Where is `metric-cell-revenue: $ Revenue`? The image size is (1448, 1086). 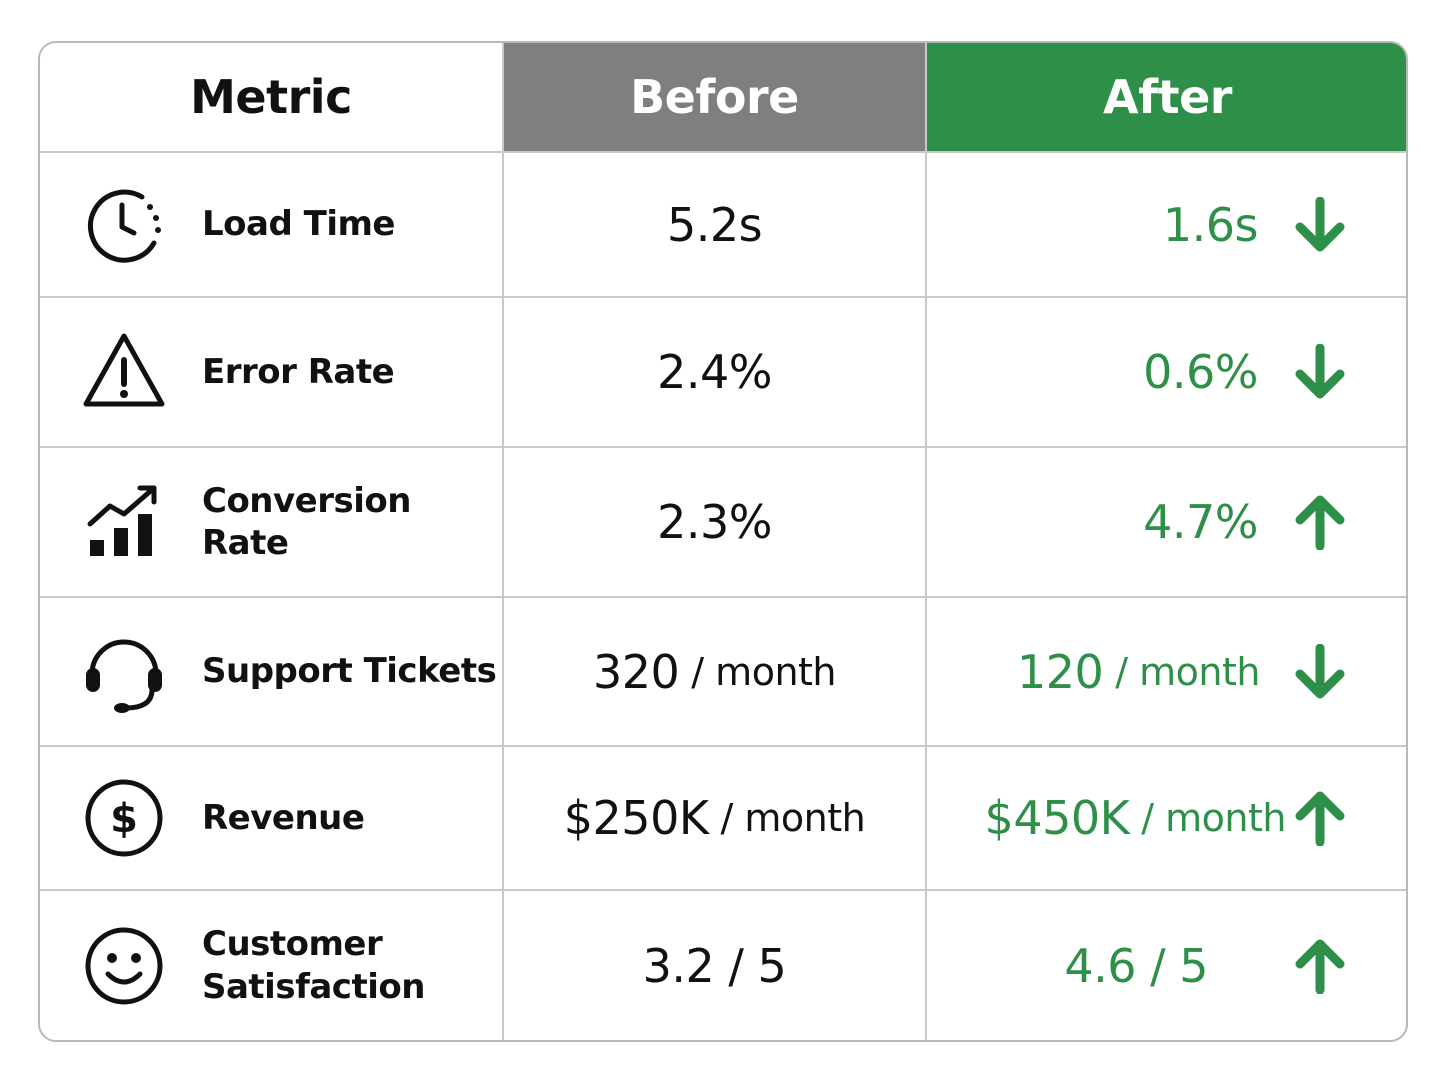 metric-cell-revenue: $ Revenue is located at coordinates (272, 819).